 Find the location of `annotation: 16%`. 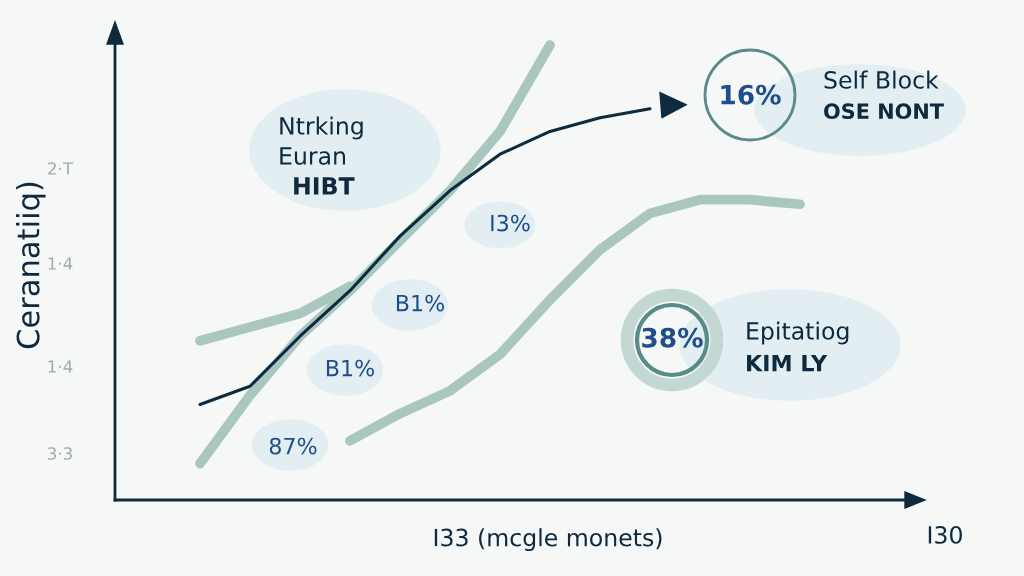

annotation: 16% is located at coordinates (751, 94).